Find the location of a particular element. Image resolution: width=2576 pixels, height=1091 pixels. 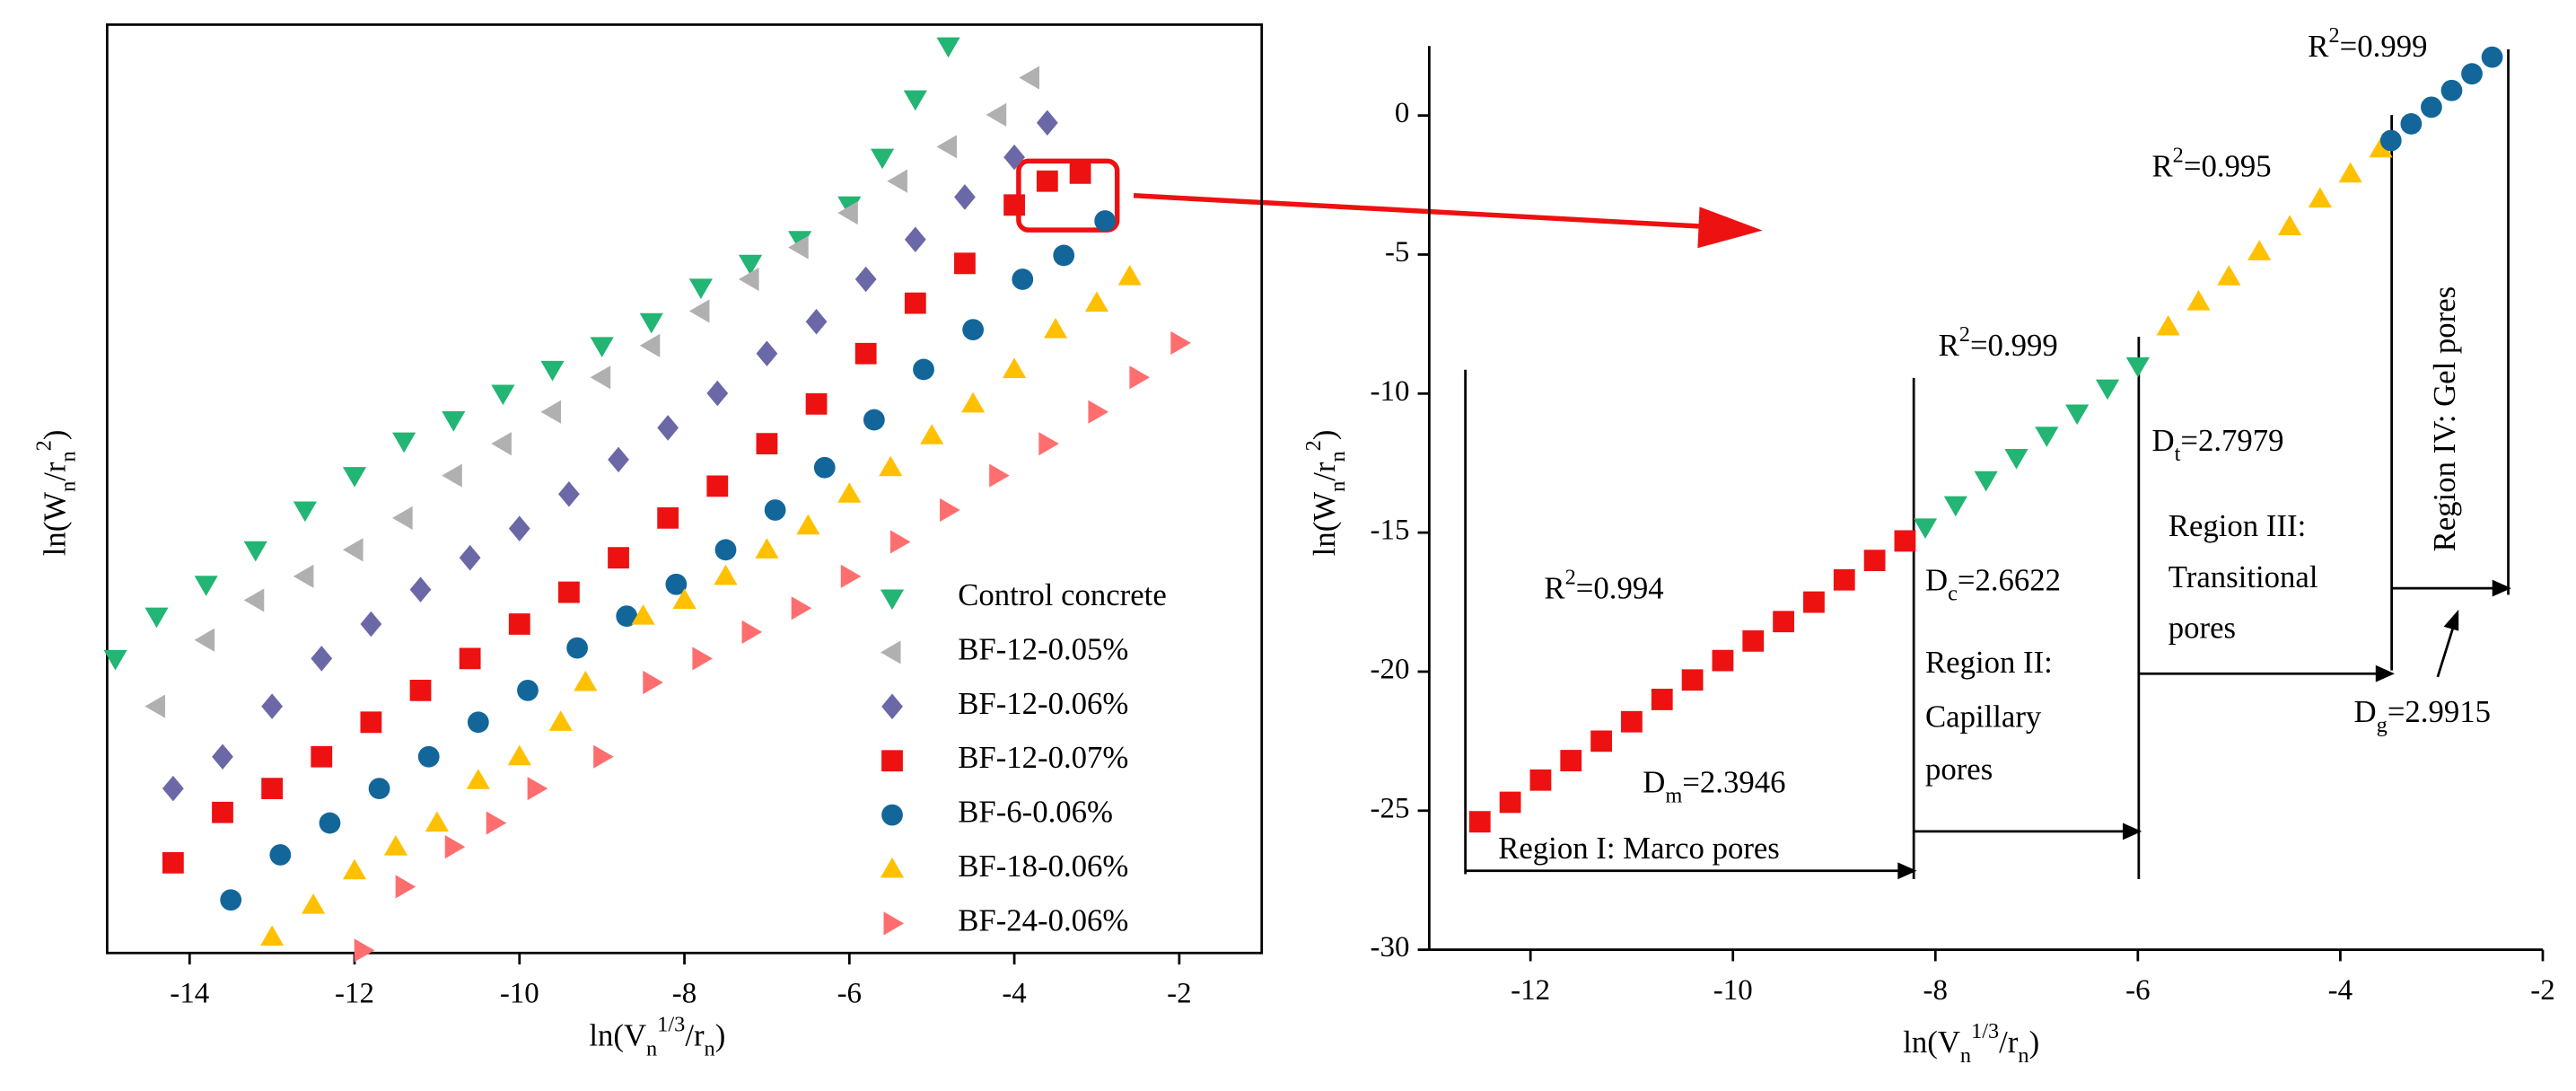

annotation-part: c is located at coordinates (1953, 594).